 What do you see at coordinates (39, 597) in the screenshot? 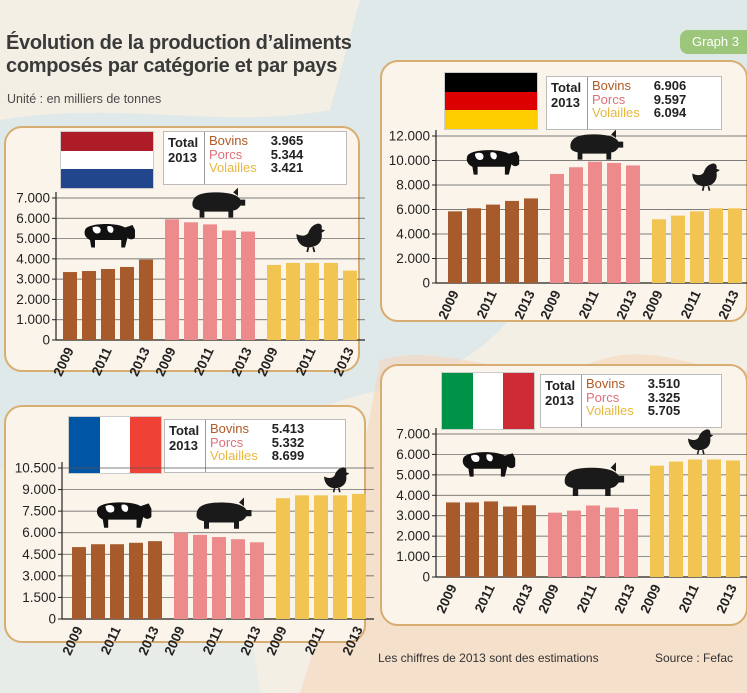
I see `y-tick-label: 1.500` at bounding box center [39, 597].